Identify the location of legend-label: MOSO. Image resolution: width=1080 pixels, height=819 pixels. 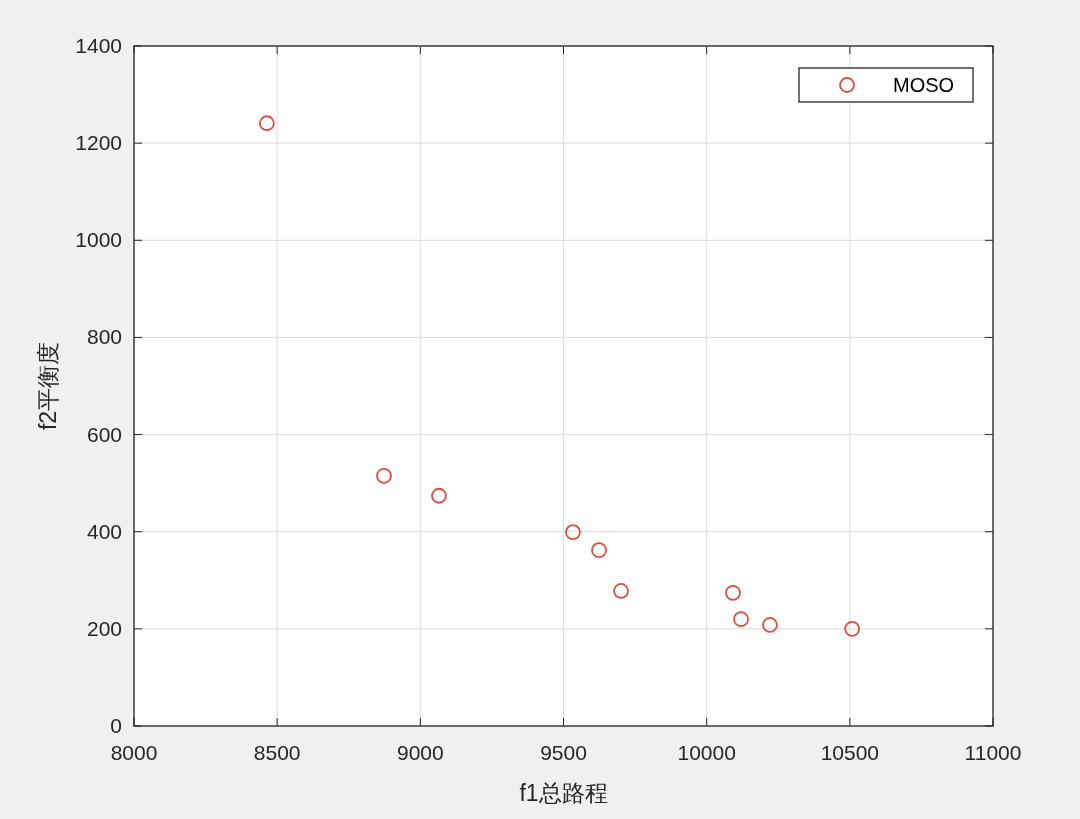
(924, 85).